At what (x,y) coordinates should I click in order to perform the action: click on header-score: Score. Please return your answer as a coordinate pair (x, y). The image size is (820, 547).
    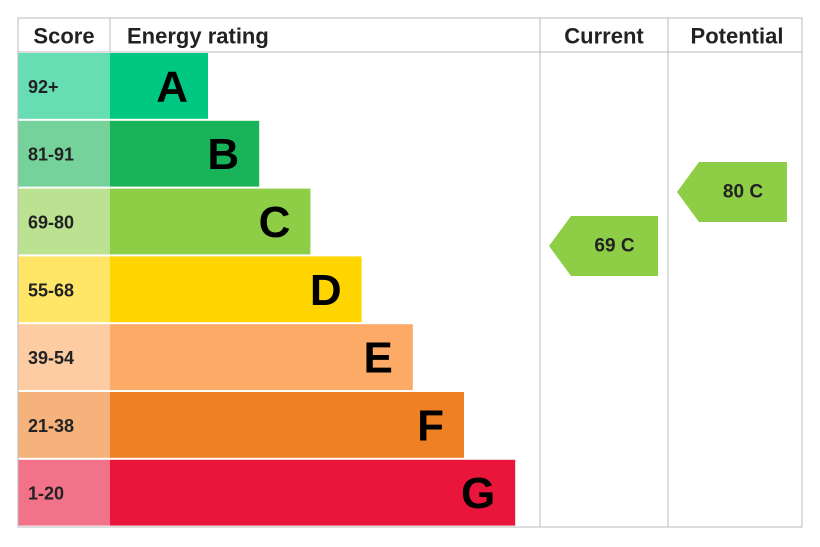
    Looking at the image, I should click on (63, 36).